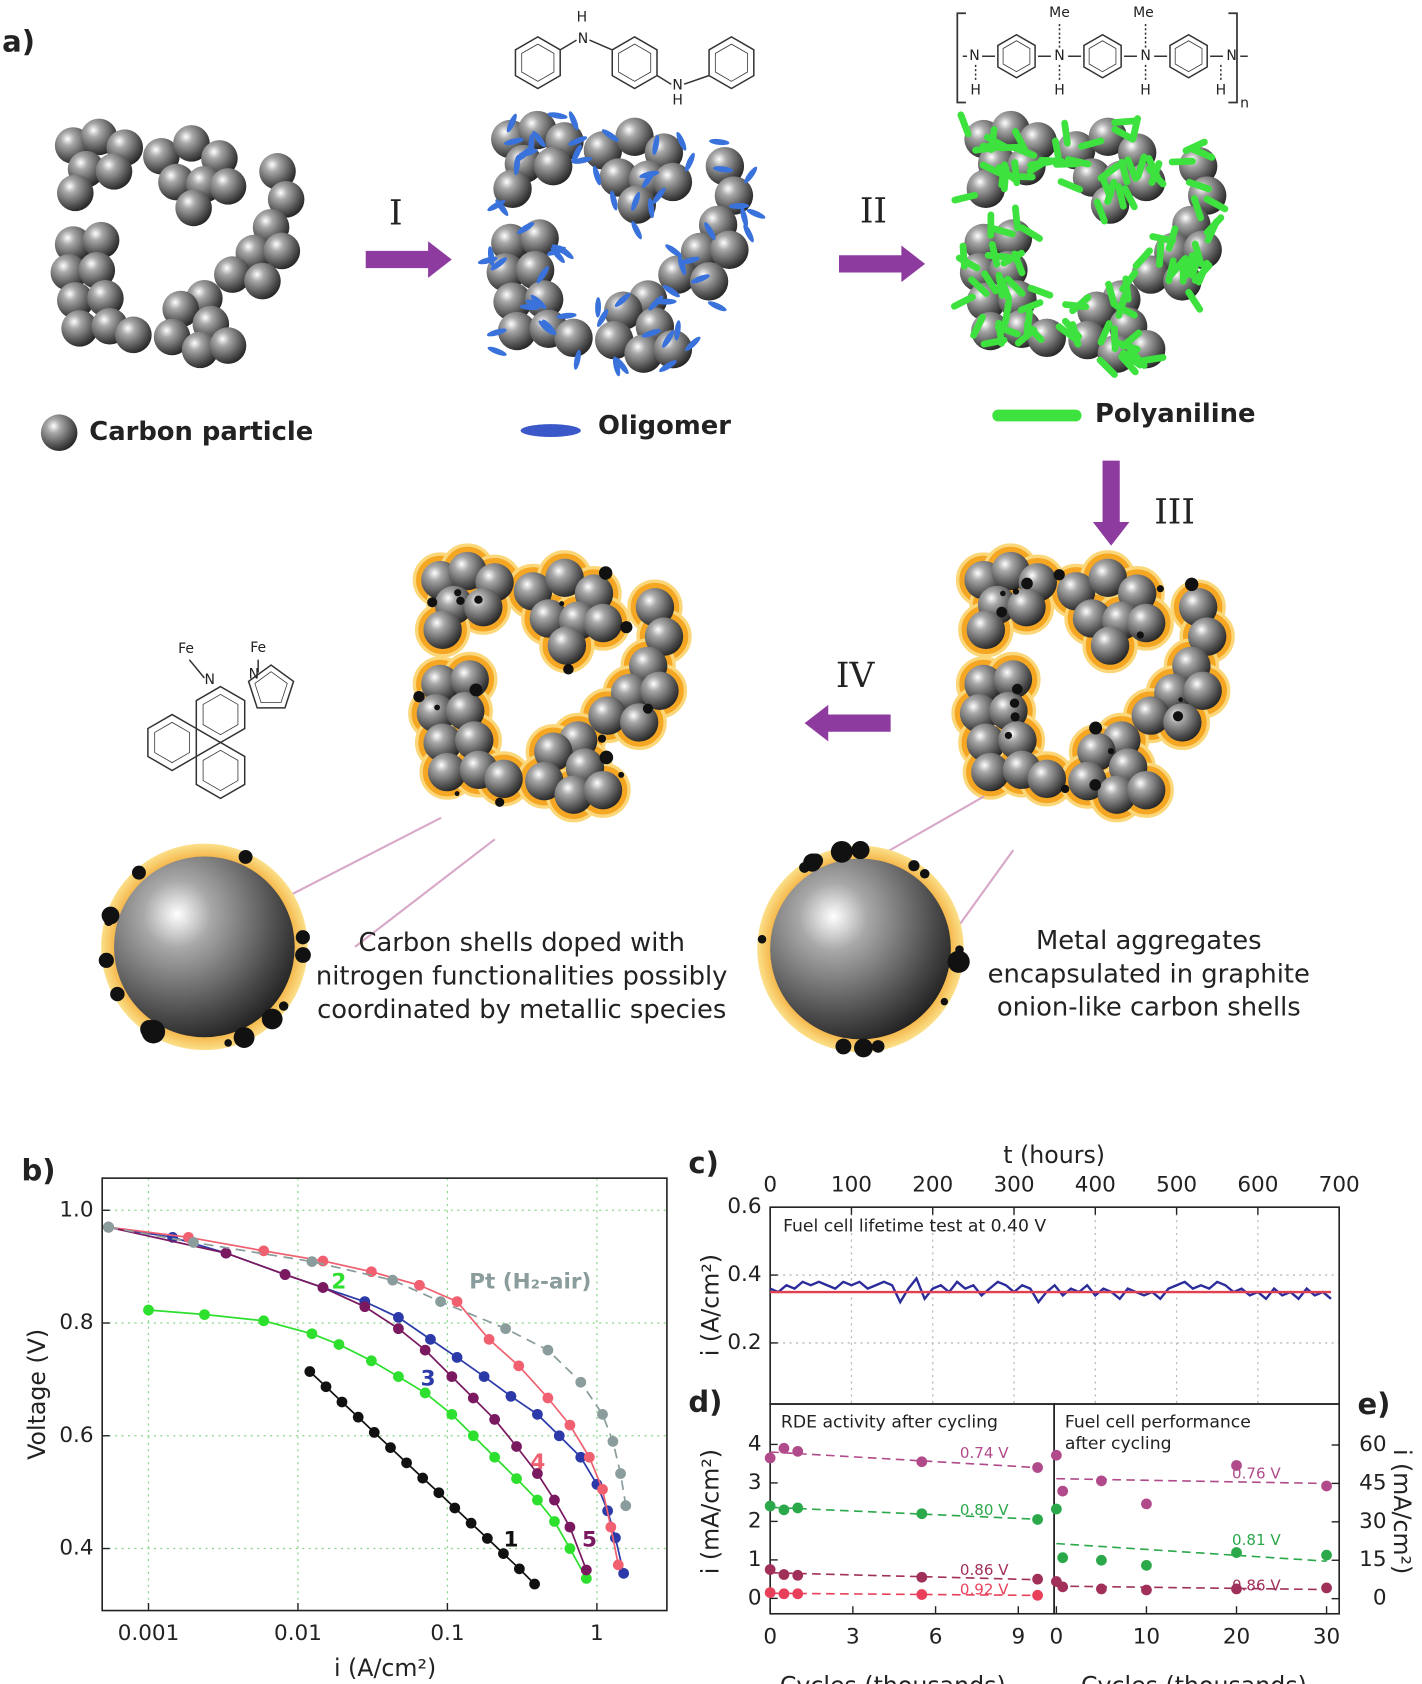  I want to click on series-label: Pt (H₂-air), so click(530, 1281).